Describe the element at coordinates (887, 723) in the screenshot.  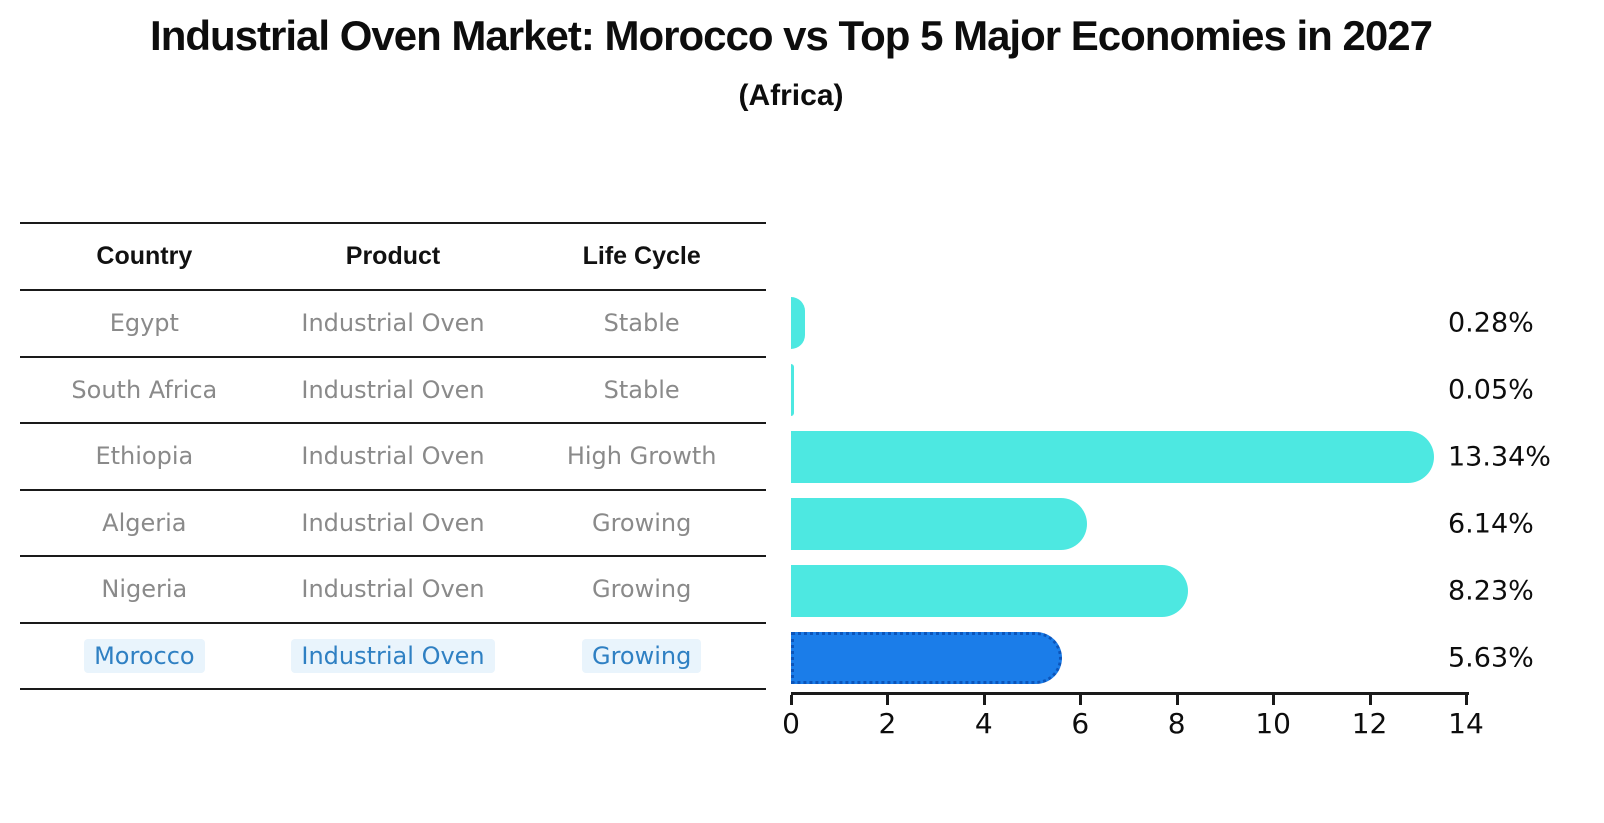
I see `x-tick-label: 2` at that location.